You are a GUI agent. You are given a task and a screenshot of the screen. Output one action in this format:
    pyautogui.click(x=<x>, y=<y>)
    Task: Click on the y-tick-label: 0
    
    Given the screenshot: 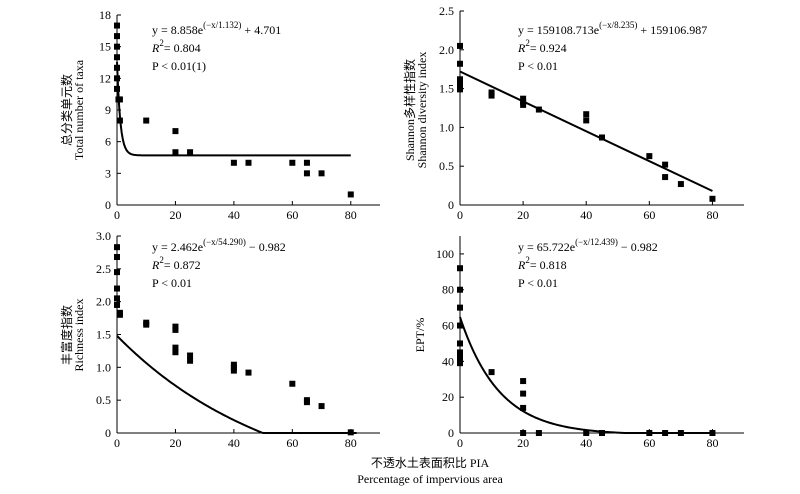 What is the action you would take?
    pyautogui.click(x=108, y=433)
    